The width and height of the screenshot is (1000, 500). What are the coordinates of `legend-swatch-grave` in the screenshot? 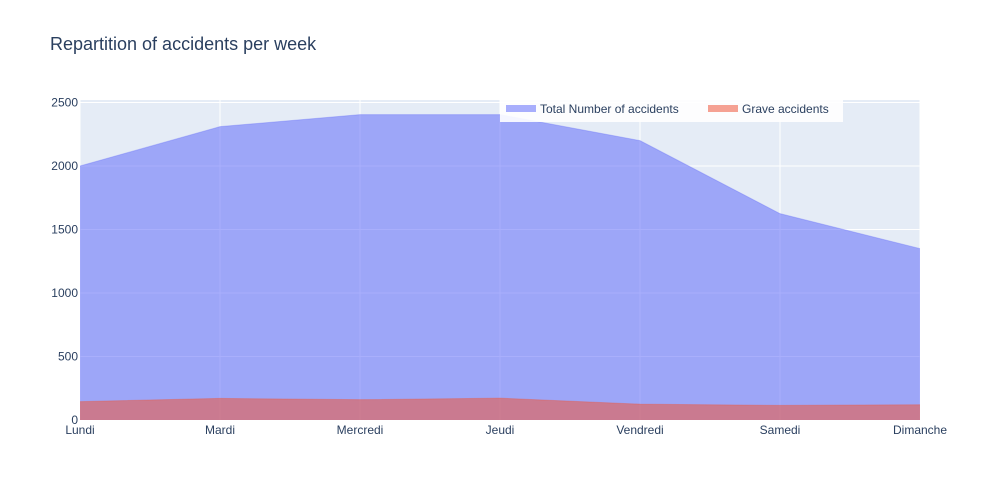 It's located at (723, 108).